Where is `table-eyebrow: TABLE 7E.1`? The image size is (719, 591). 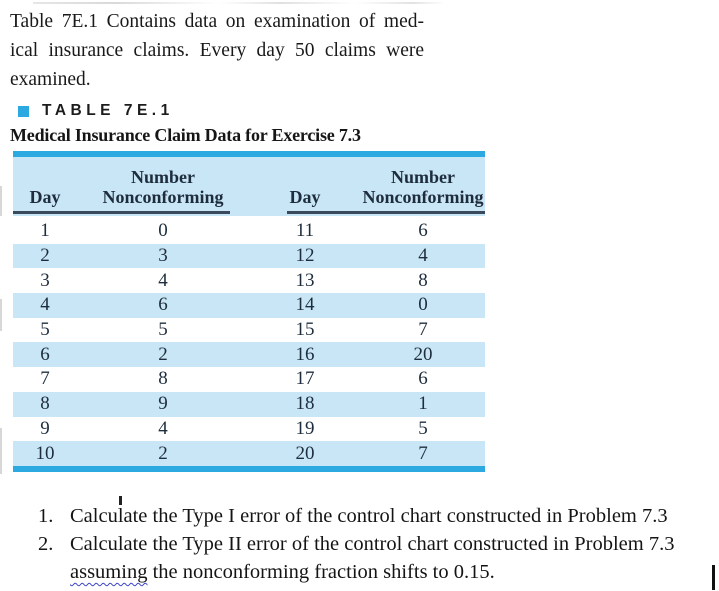 table-eyebrow: TABLE 7E.1 is located at coordinates (96, 111).